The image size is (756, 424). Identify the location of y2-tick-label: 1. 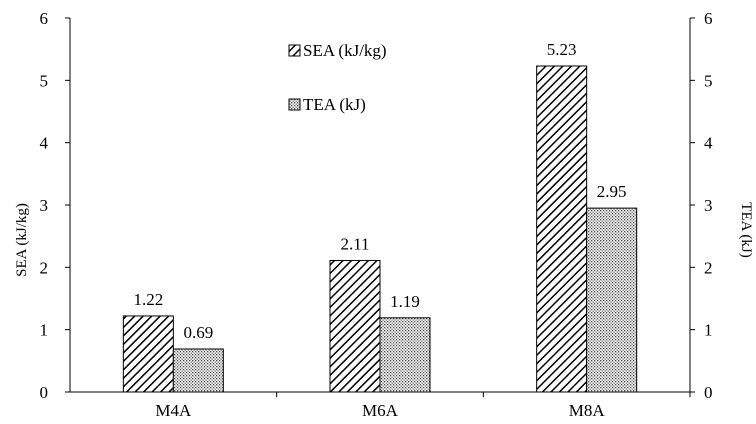
(708, 330).